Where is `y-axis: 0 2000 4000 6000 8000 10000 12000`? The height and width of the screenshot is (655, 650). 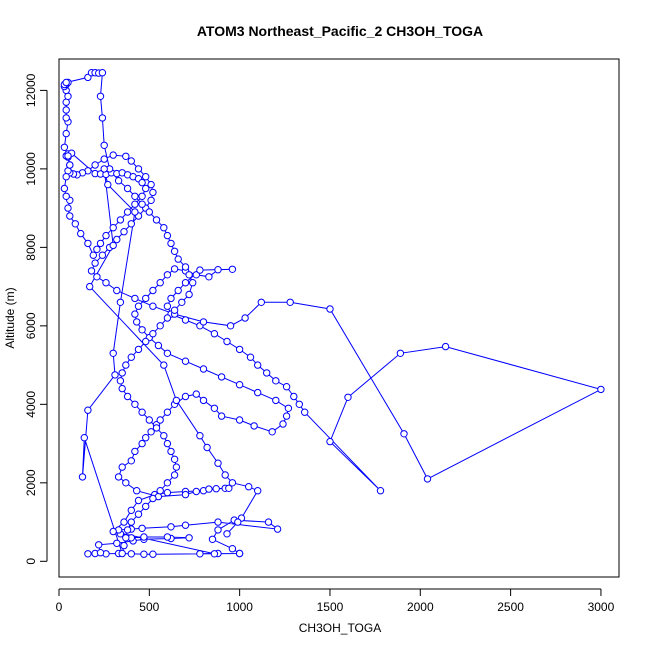
y-axis: 0 2000 4000 6000 8000 10000 12000 is located at coordinates (36, 319).